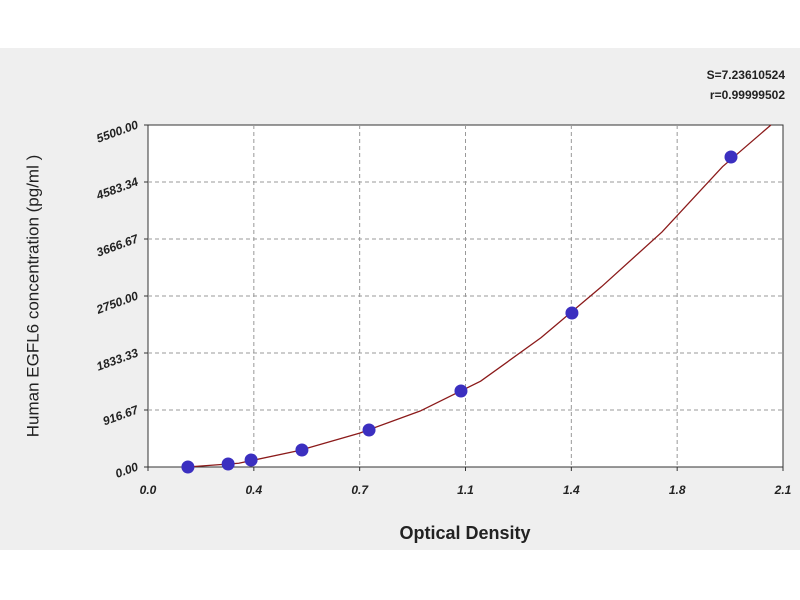 The width and height of the screenshot is (800, 600). Describe the element at coordinates (360, 490) in the screenshot. I see `x-tick-label: 0.7` at that location.